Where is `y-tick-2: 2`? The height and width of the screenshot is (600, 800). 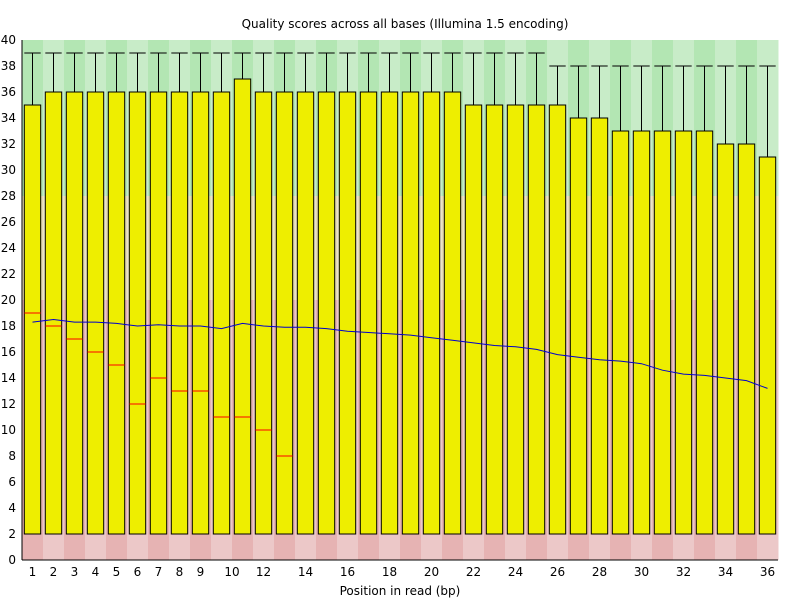
y-tick-2: 2 is located at coordinates (12, 534).